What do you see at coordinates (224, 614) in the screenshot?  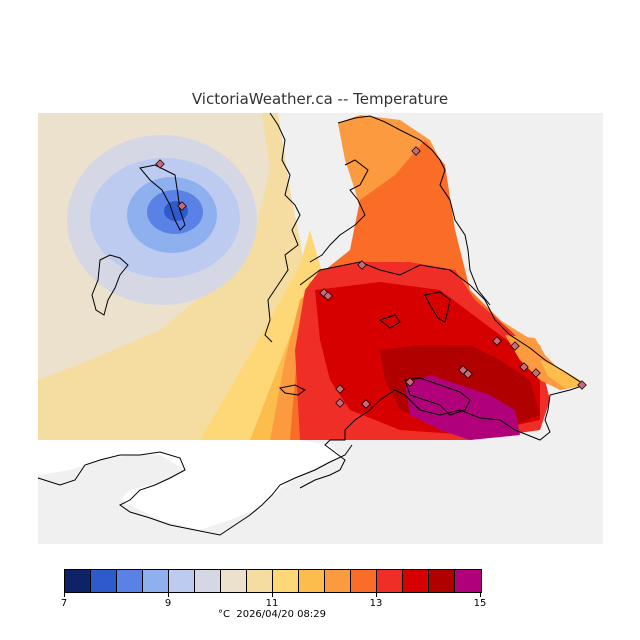 I see `legend-unit: °C` at bounding box center [224, 614].